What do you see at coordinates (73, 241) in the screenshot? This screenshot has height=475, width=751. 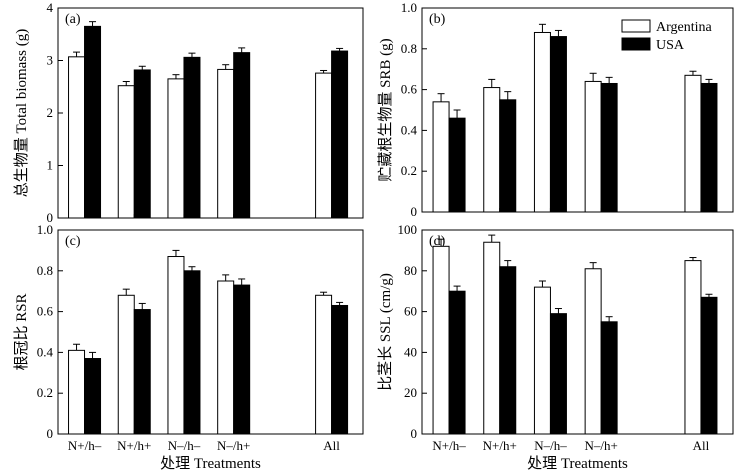 I see `panel-label: (c)` at bounding box center [73, 241].